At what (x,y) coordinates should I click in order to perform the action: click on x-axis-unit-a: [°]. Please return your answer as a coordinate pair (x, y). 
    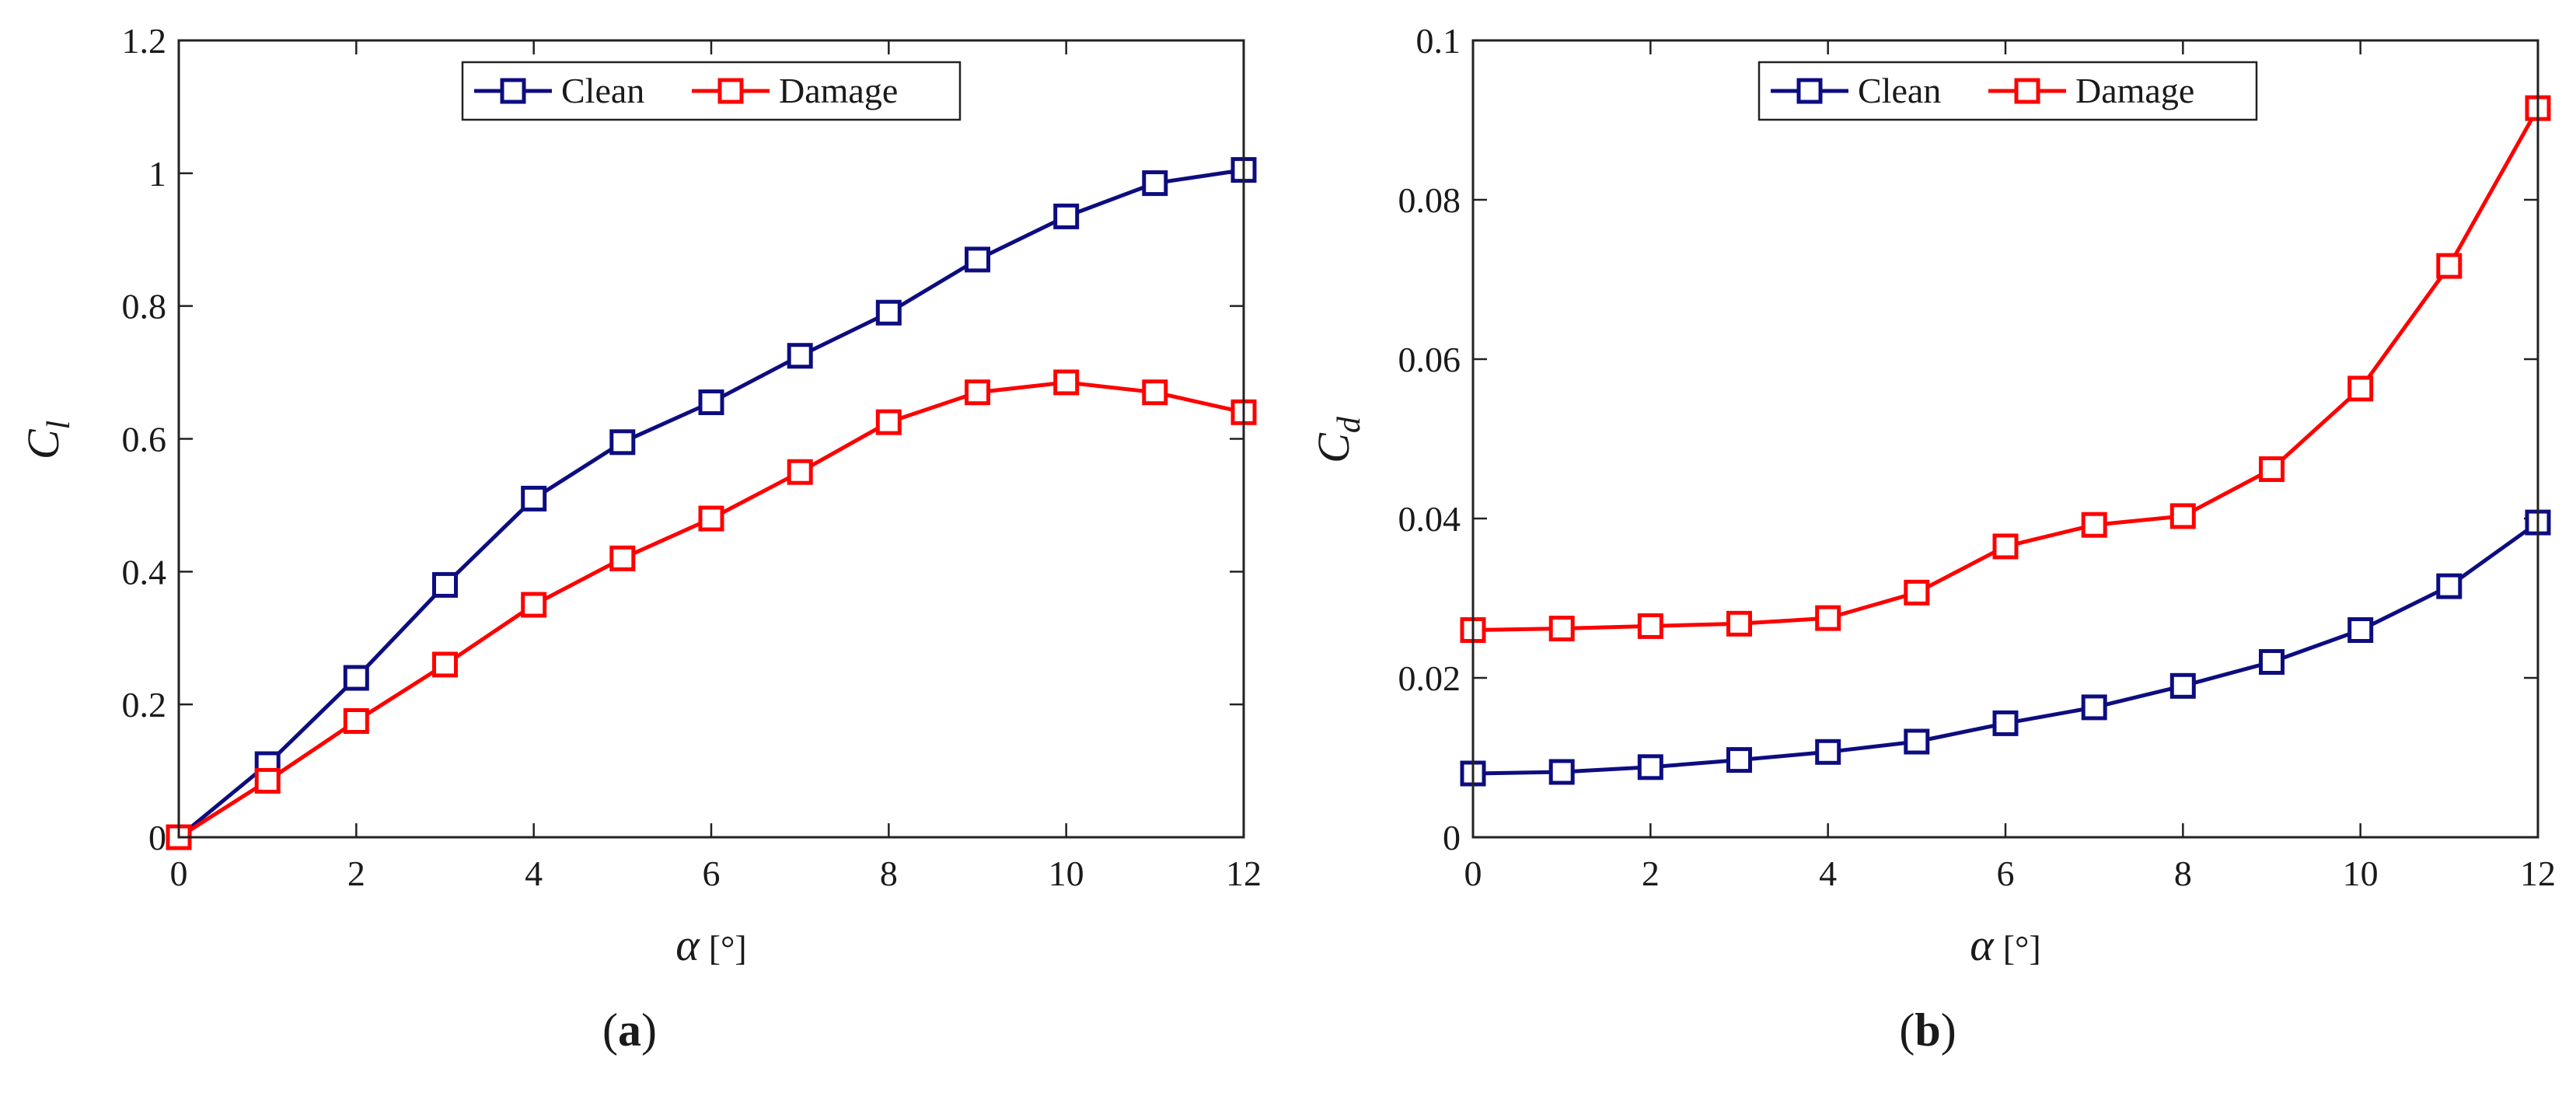
    Looking at the image, I should click on (728, 948).